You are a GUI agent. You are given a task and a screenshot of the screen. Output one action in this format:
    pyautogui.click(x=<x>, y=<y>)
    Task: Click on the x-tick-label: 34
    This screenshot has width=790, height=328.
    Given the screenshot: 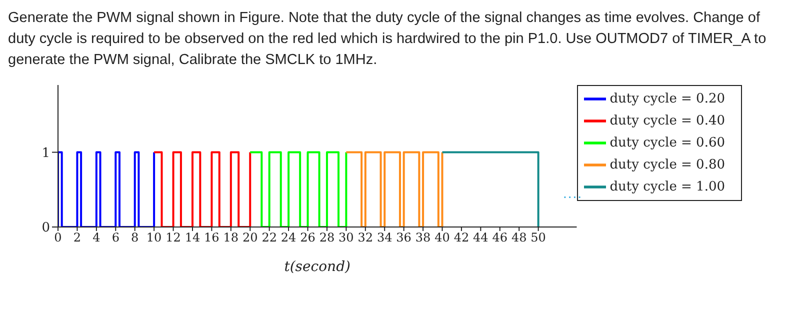 What is the action you would take?
    pyautogui.click(x=384, y=237)
    